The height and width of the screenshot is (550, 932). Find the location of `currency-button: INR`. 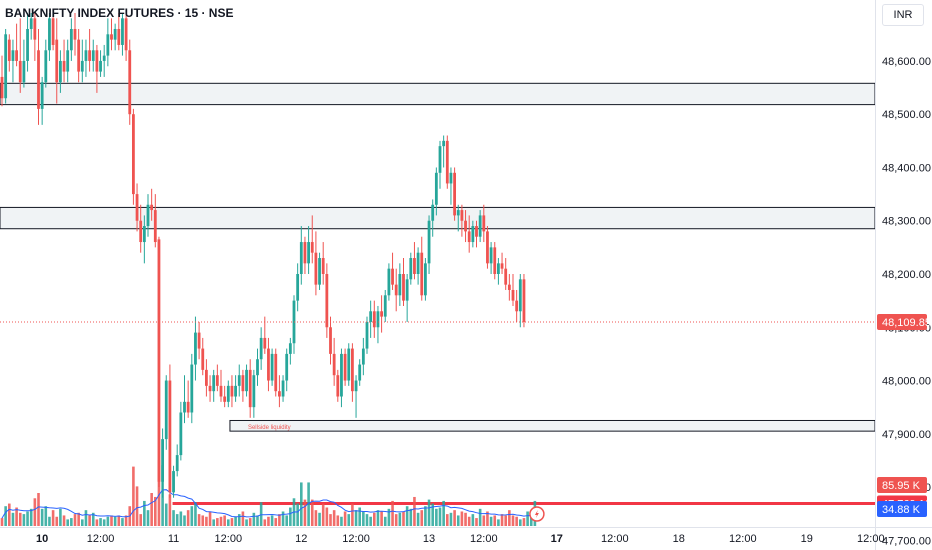

currency-button: INR is located at coordinates (903, 15).